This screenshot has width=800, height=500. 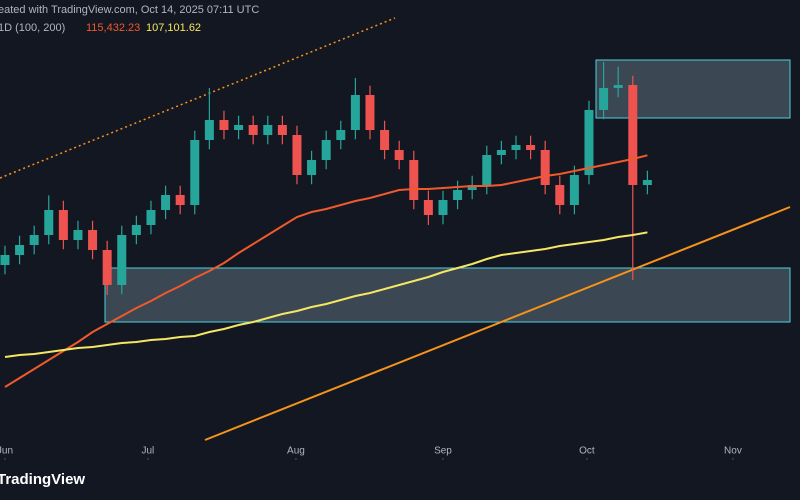 What do you see at coordinates (443, 451) in the screenshot?
I see `x-tick-label: Sep` at bounding box center [443, 451].